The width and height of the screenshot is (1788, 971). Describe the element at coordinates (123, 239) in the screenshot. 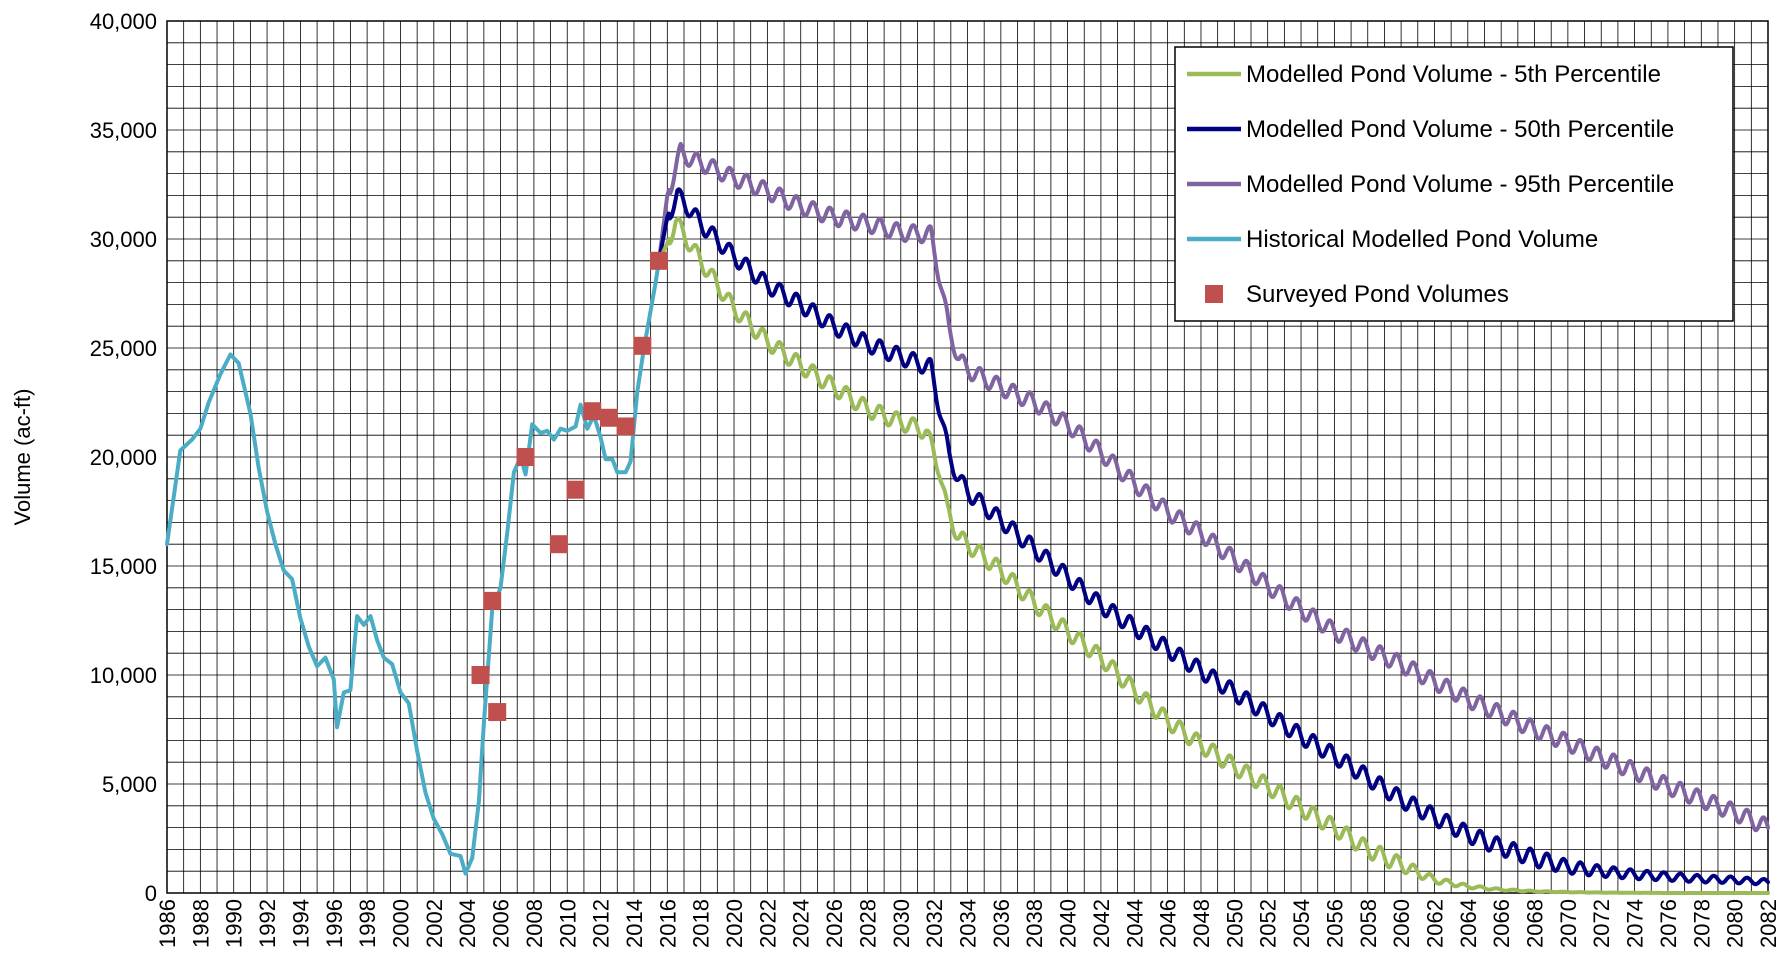

I see `y-tick-label: 30,000` at that location.